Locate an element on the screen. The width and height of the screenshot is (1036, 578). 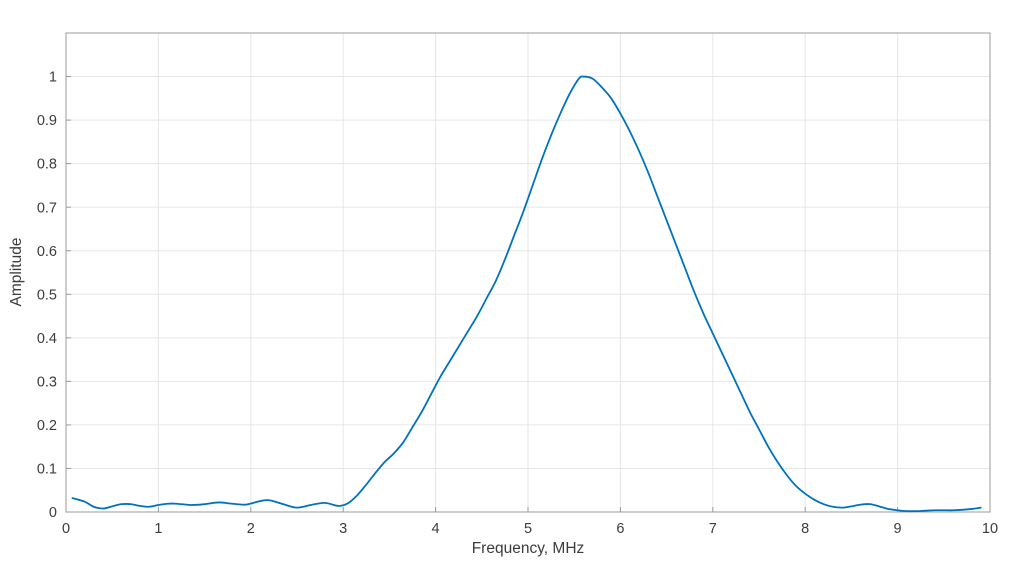
y-tick-labels: 0 0.1 0.2 0.3 0.4 0.5 0.6 0.7 0.8 0.9 1 is located at coordinates (47, 295).